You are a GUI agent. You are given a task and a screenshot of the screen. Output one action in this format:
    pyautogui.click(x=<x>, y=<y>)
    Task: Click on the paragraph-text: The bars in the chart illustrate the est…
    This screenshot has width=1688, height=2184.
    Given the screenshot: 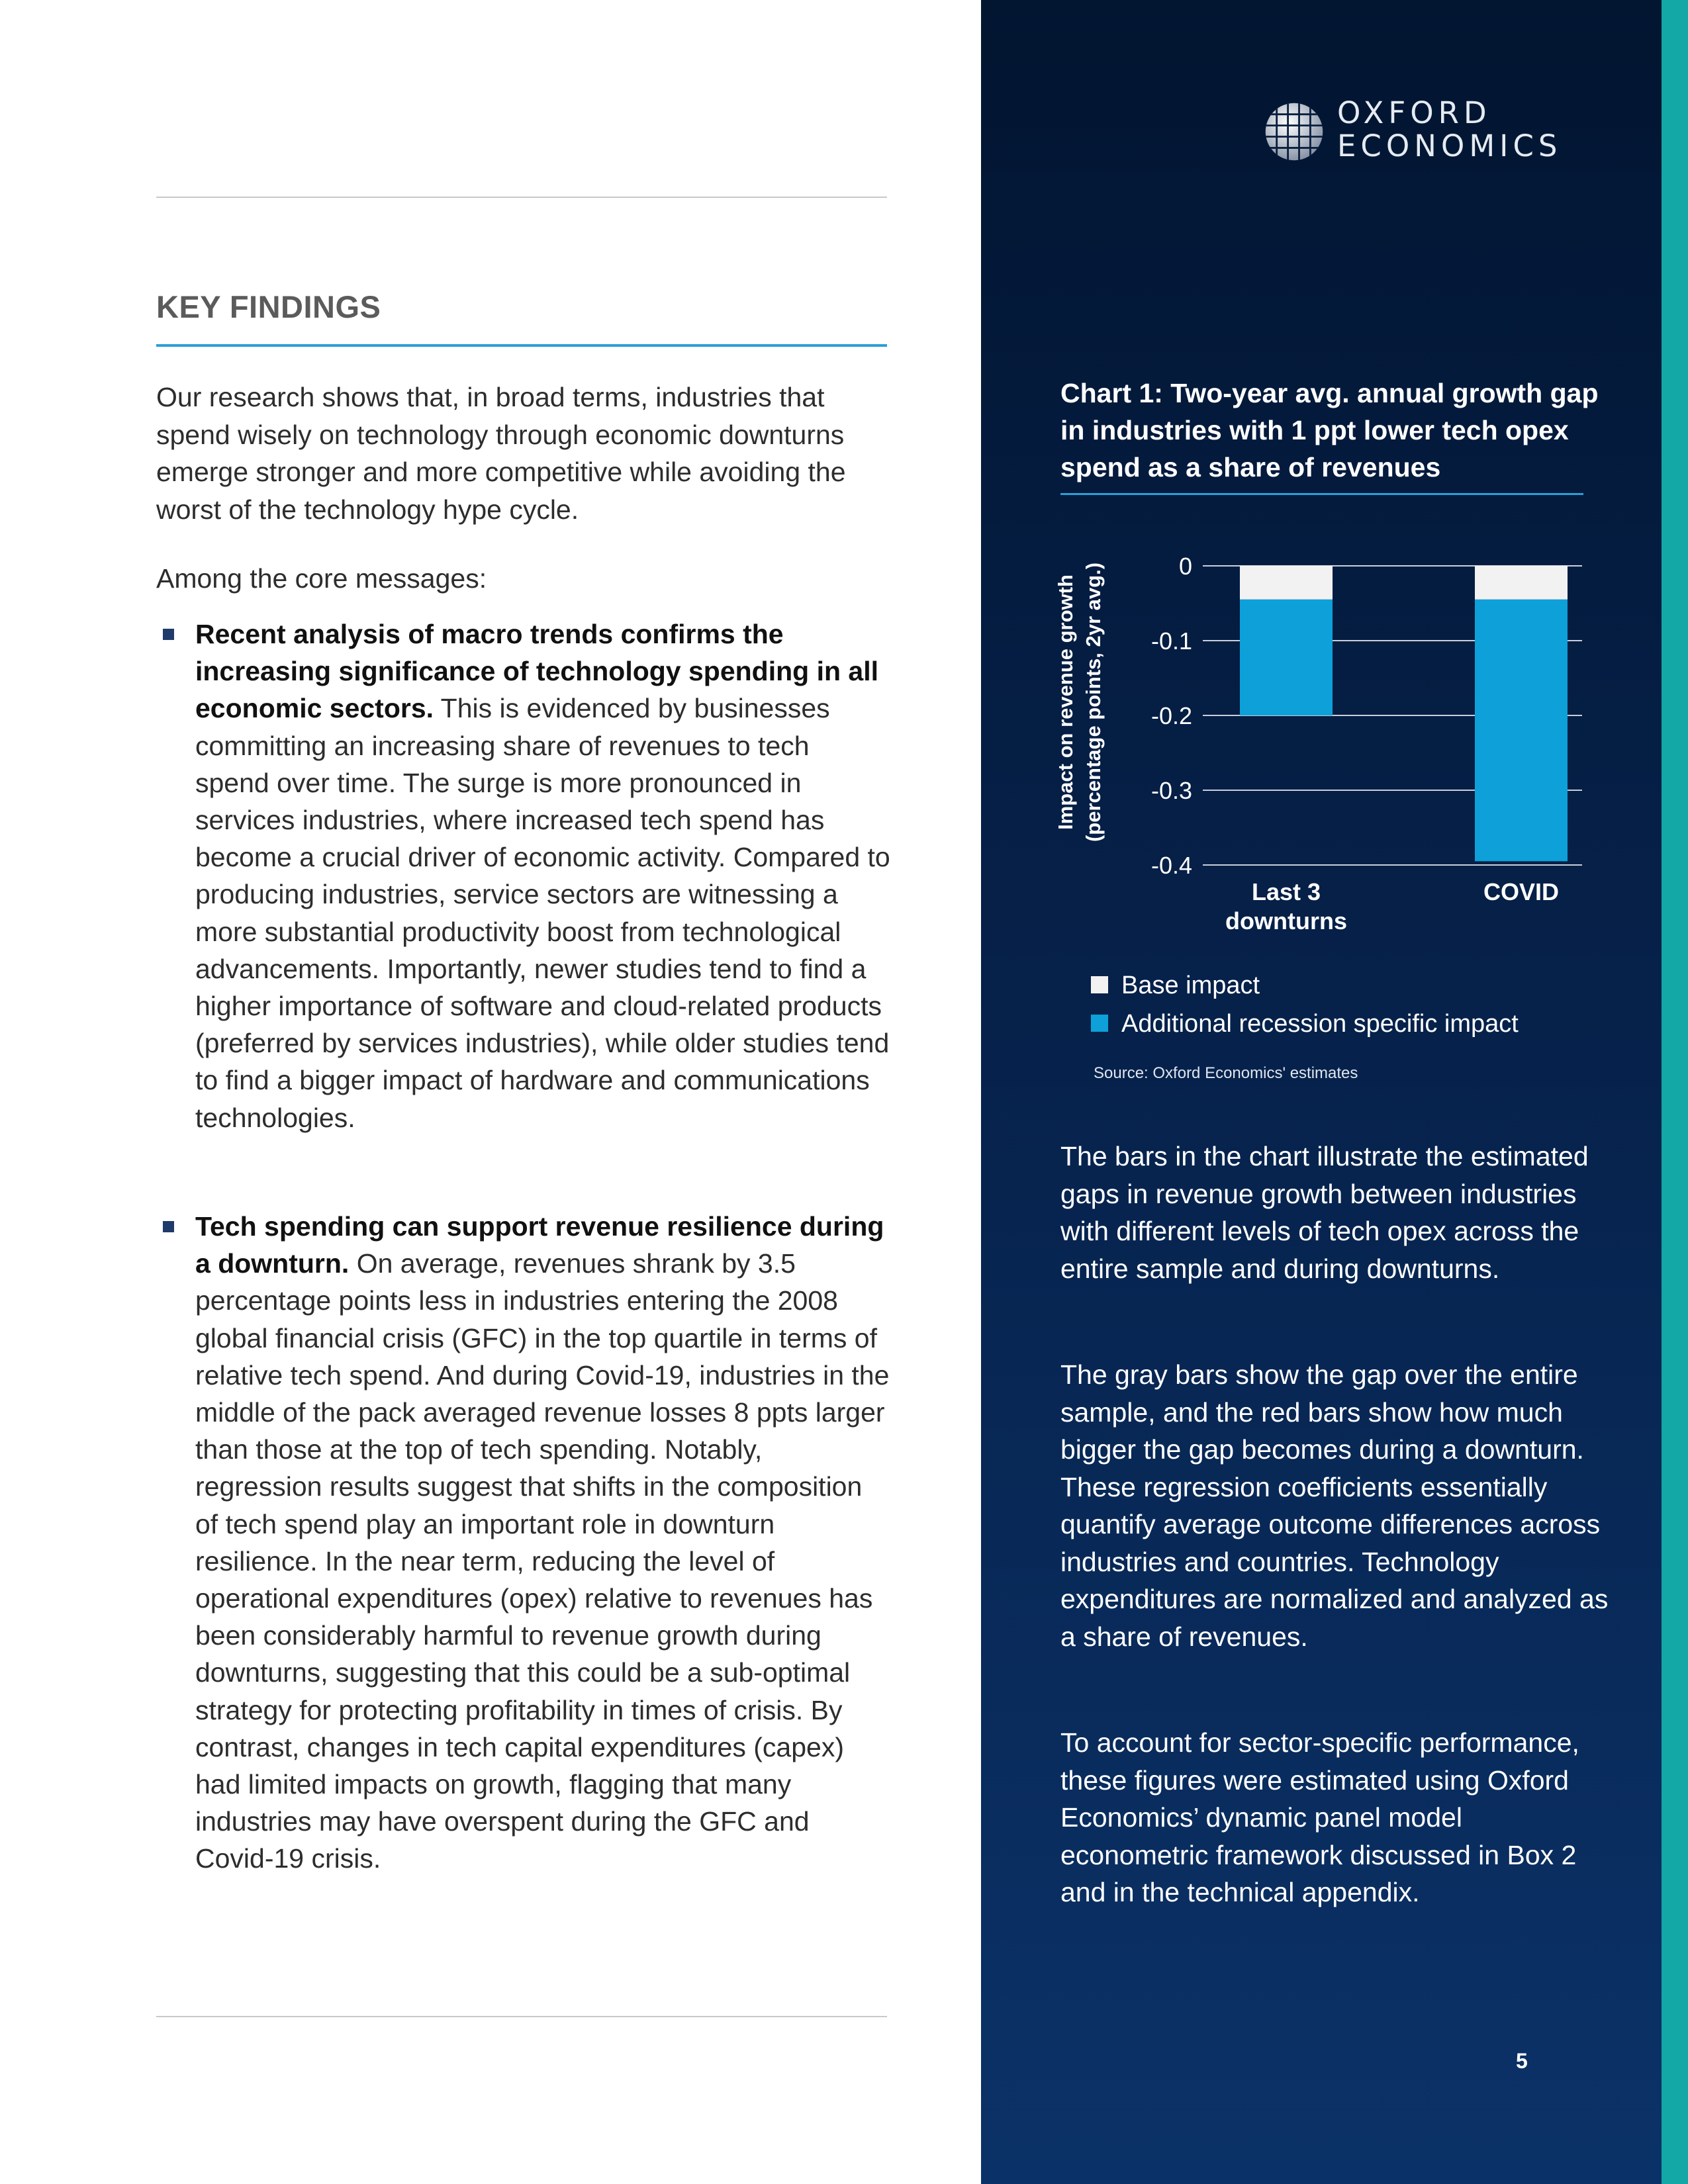 What is the action you would take?
    pyautogui.click(x=1324, y=1213)
    